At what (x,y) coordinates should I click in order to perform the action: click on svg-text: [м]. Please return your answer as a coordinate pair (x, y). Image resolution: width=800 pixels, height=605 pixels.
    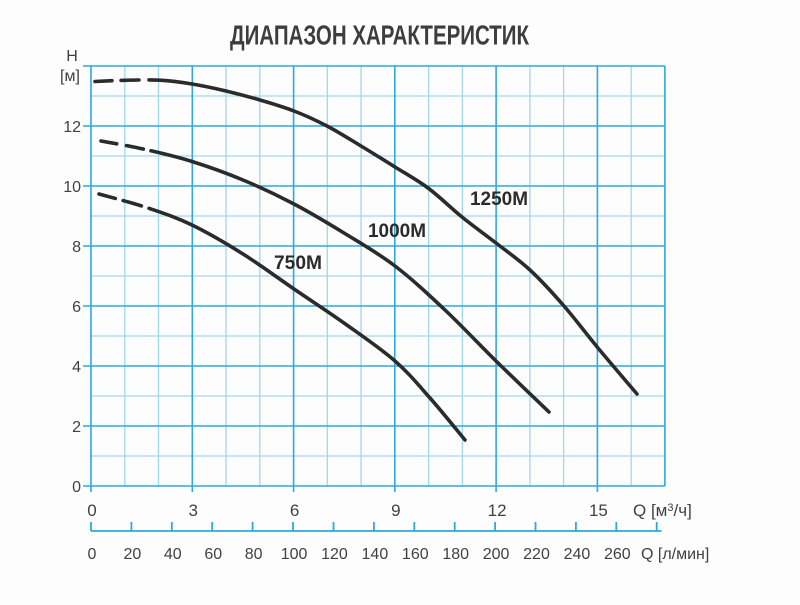
    Looking at the image, I should click on (70, 76).